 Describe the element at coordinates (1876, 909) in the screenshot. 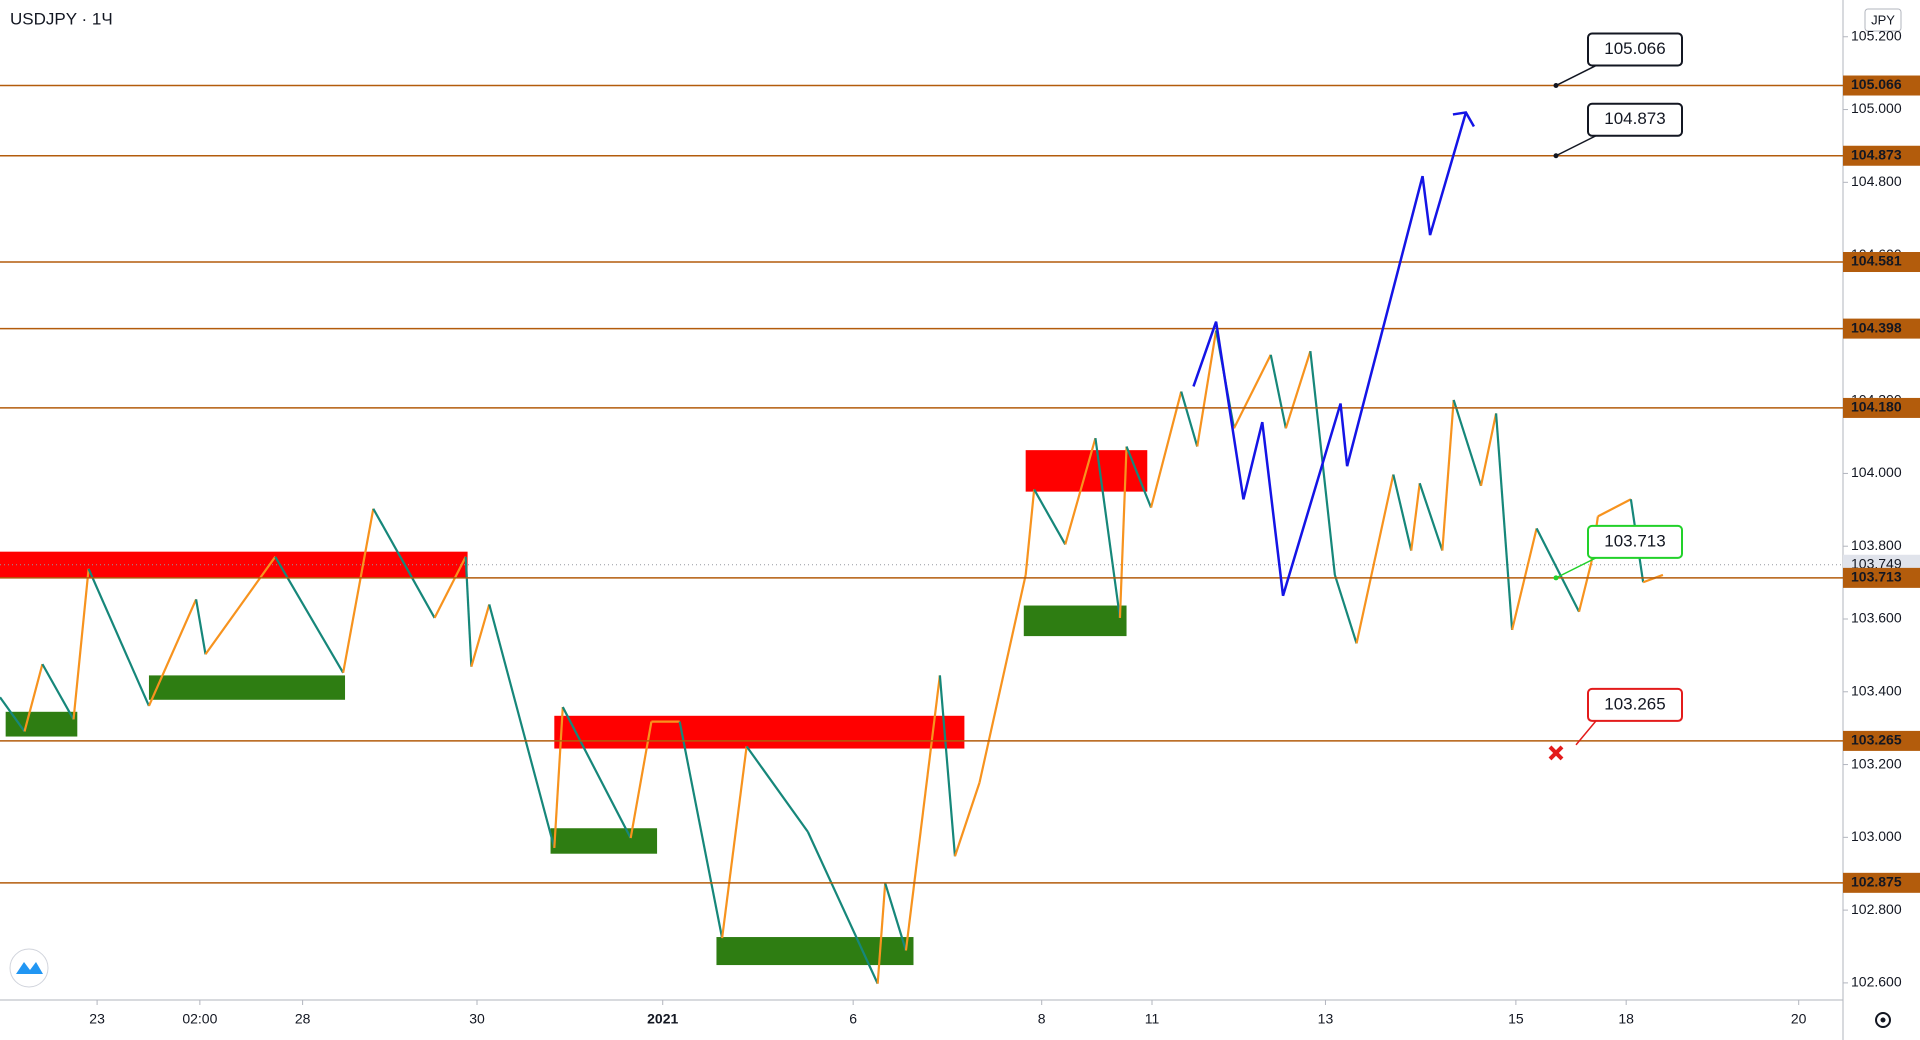

I see `y-tick-label: 102.800` at that location.